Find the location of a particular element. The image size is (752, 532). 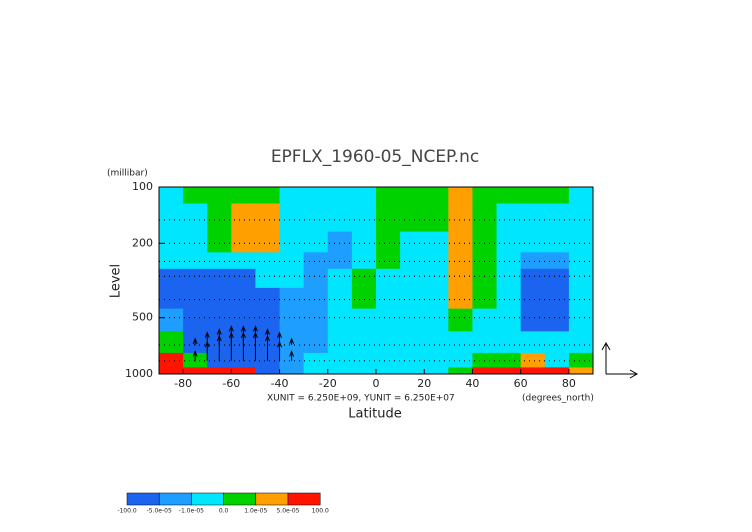

x-tick-label: 60 is located at coordinates (521, 383).